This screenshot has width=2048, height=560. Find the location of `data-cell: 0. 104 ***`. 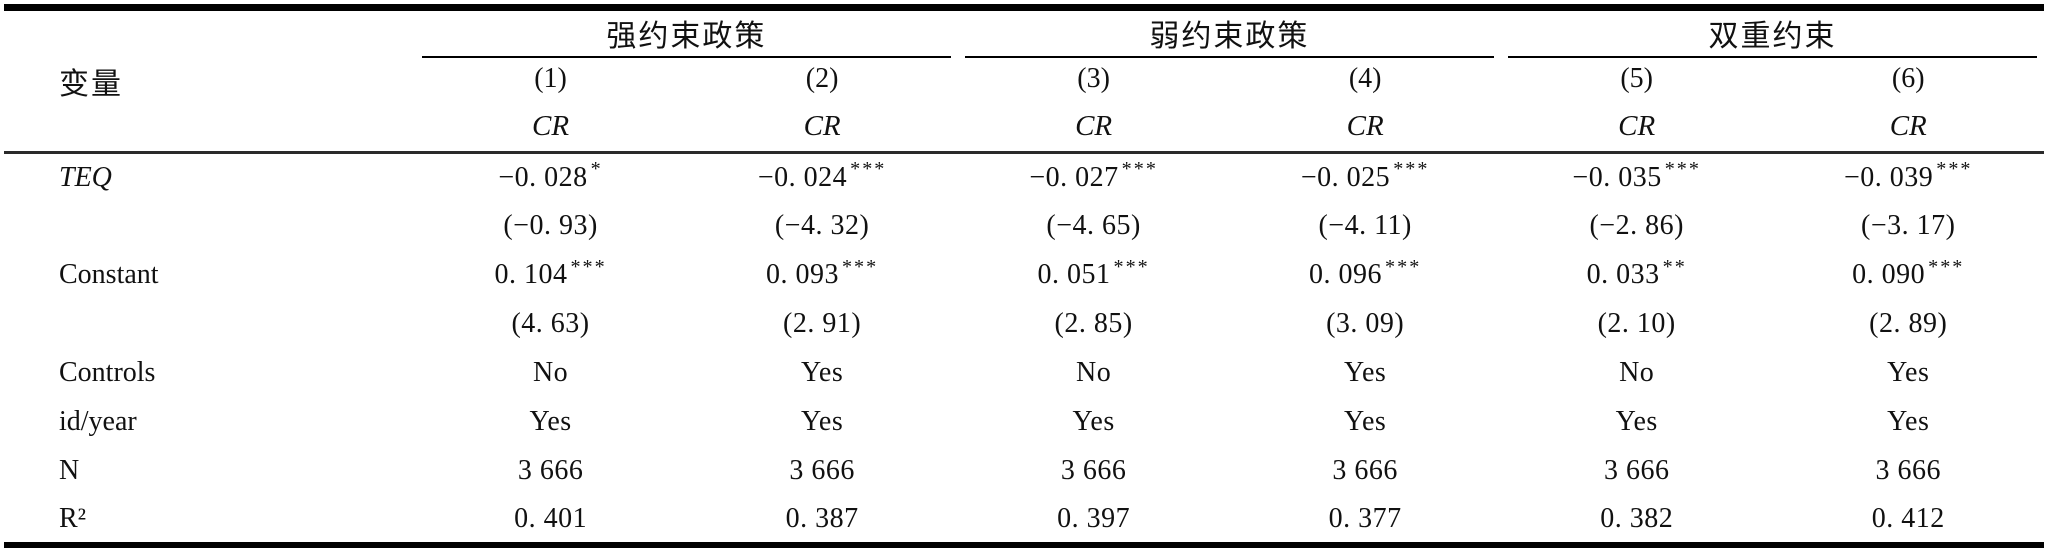

data-cell: 0. 104 *** is located at coordinates (551, 275).